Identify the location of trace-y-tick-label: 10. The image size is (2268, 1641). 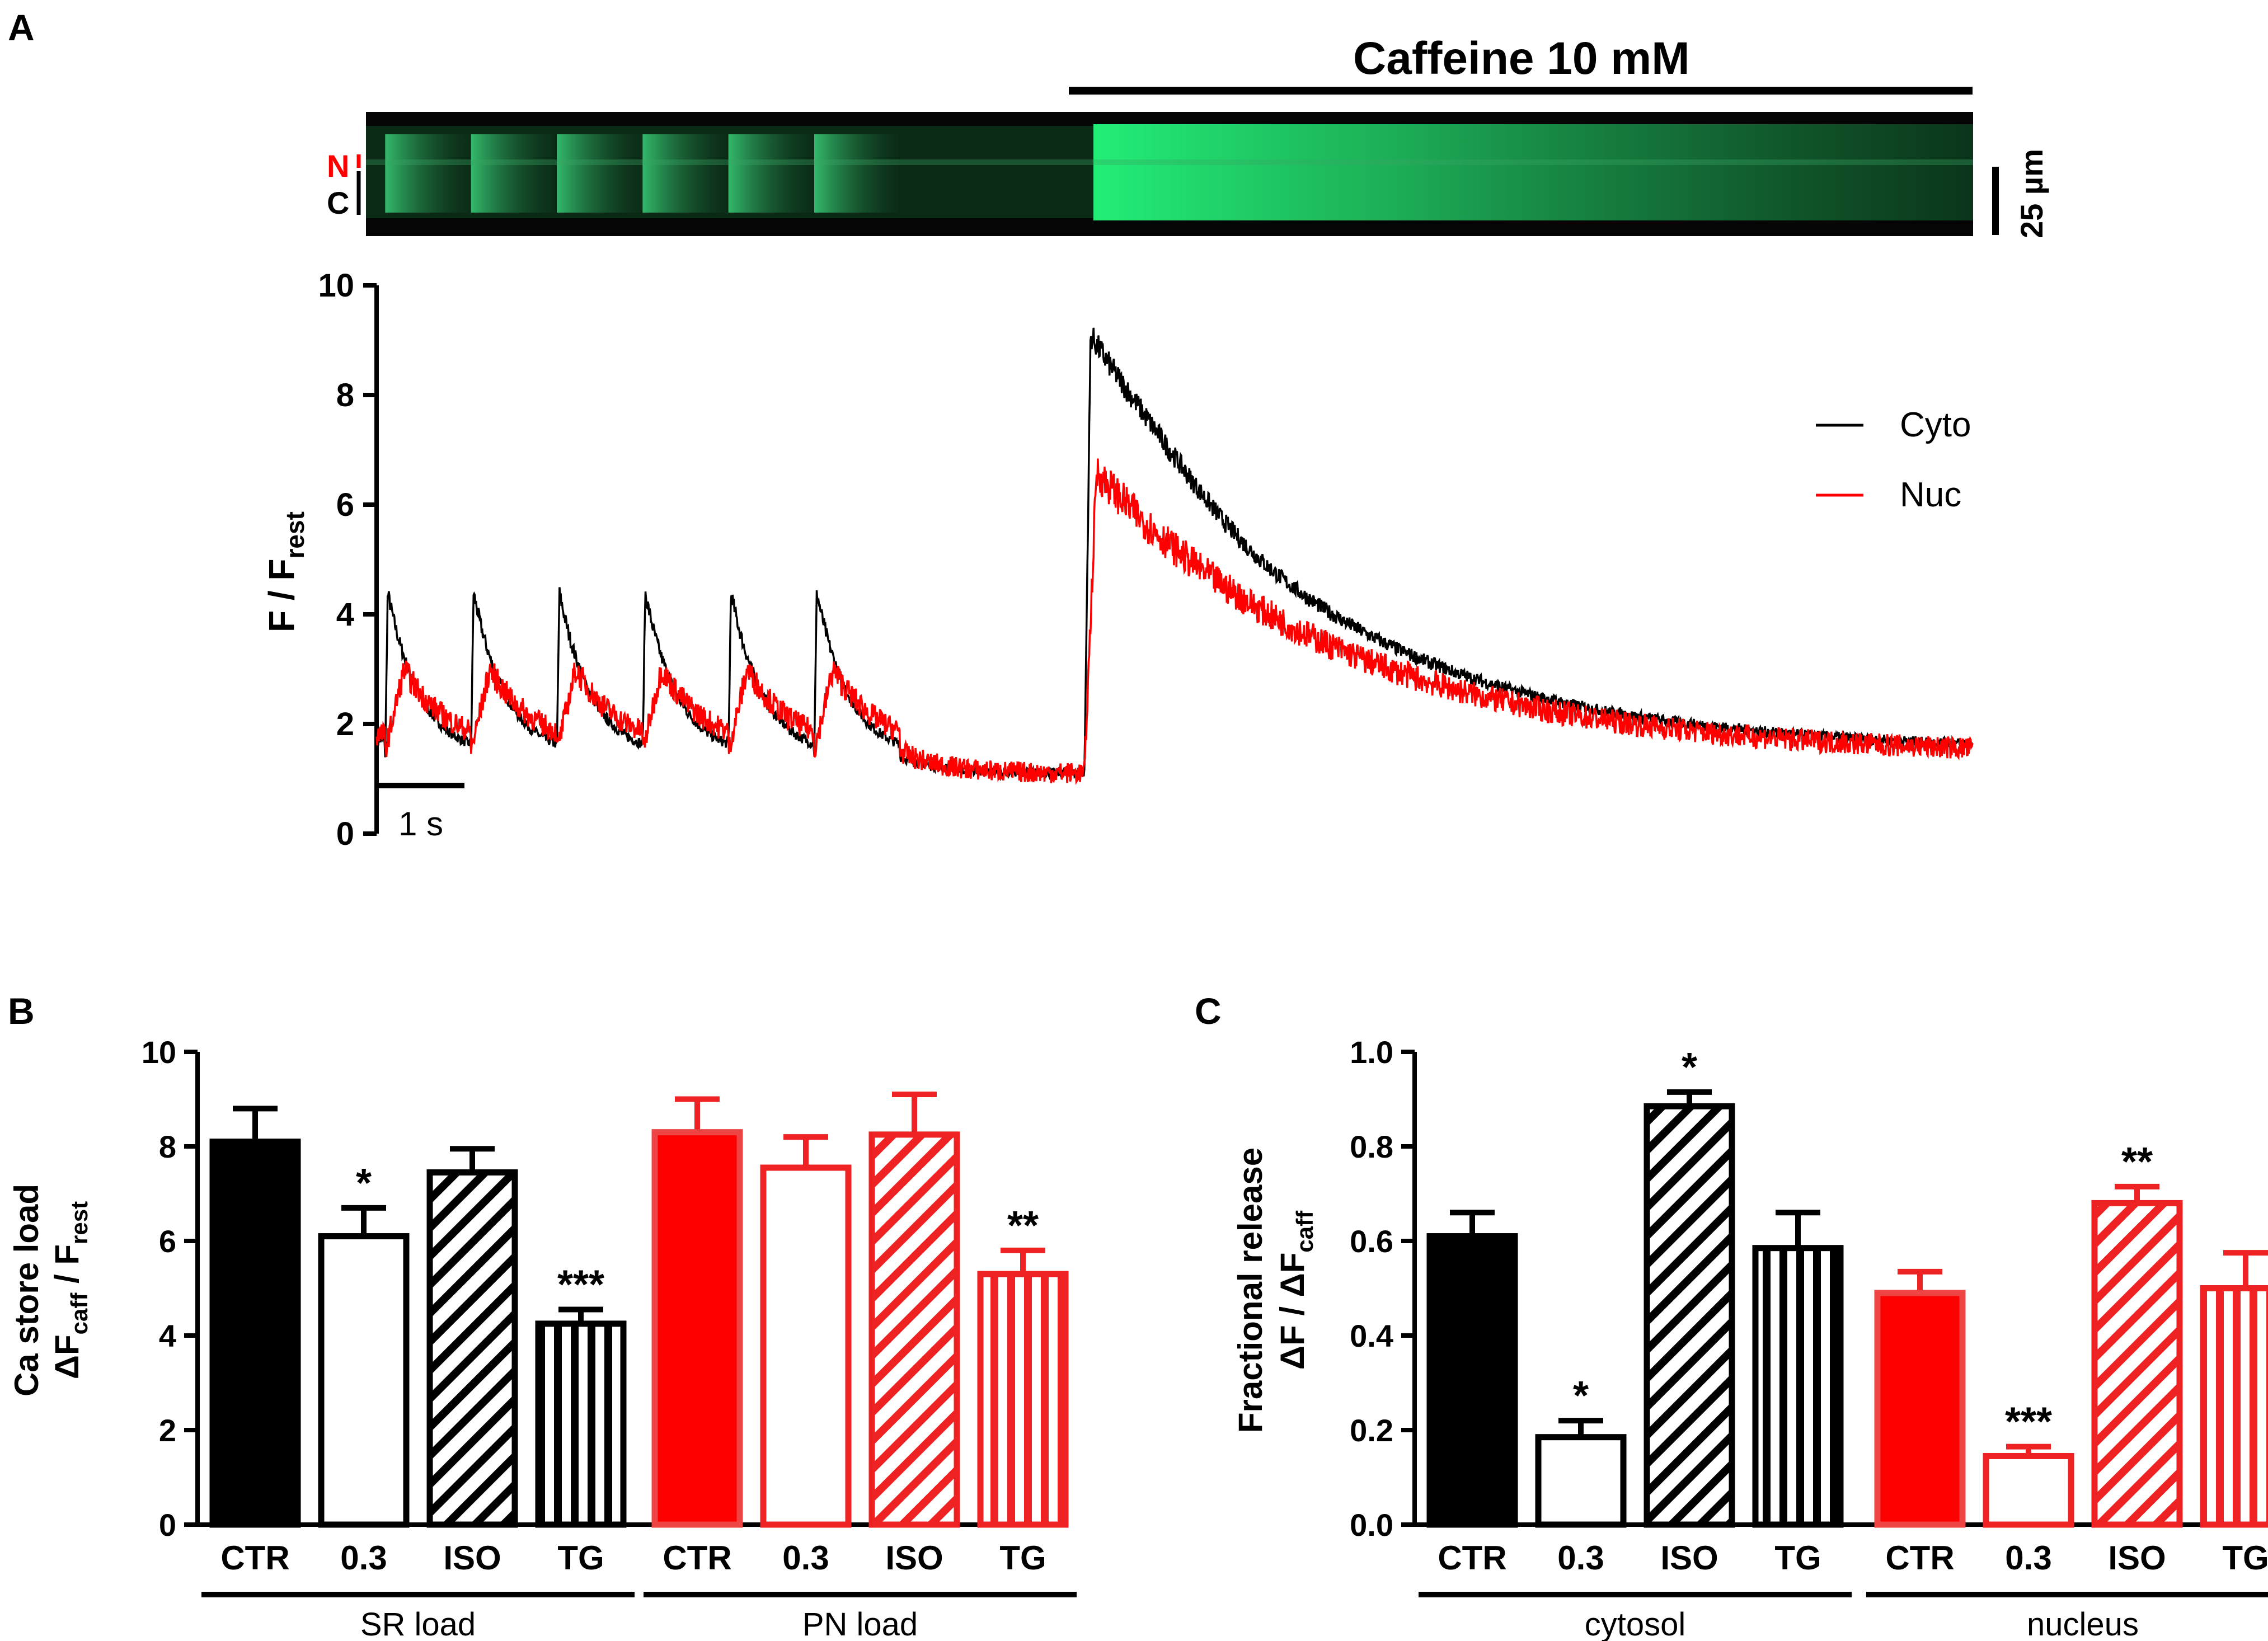
(336, 286).